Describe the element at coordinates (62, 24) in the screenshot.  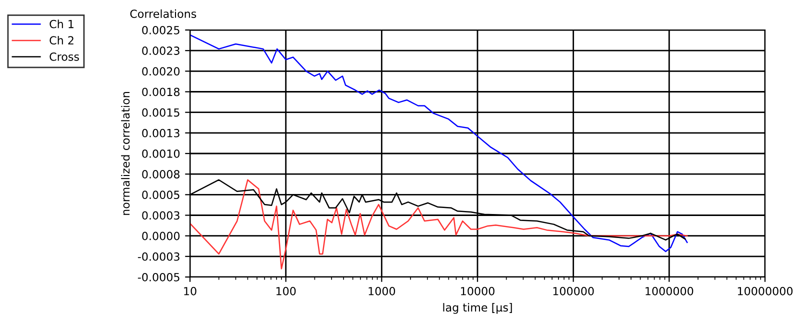
I see `legend-label: Ch 1` at that location.